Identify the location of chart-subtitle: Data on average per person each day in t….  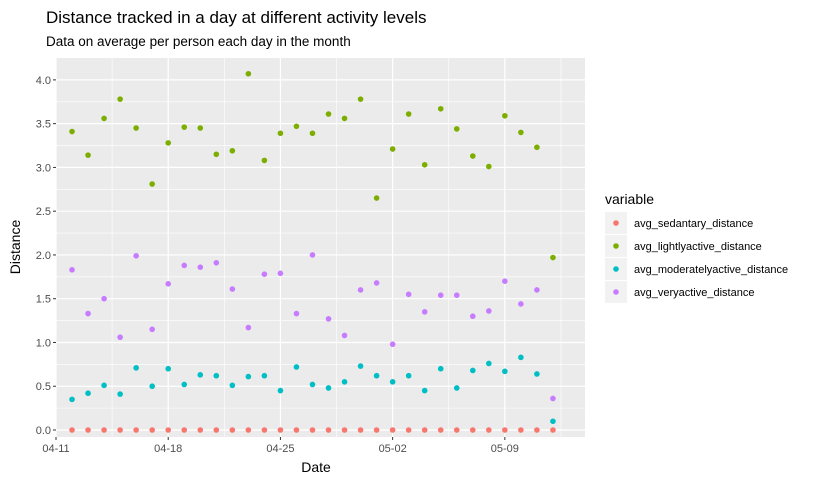
(198, 41).